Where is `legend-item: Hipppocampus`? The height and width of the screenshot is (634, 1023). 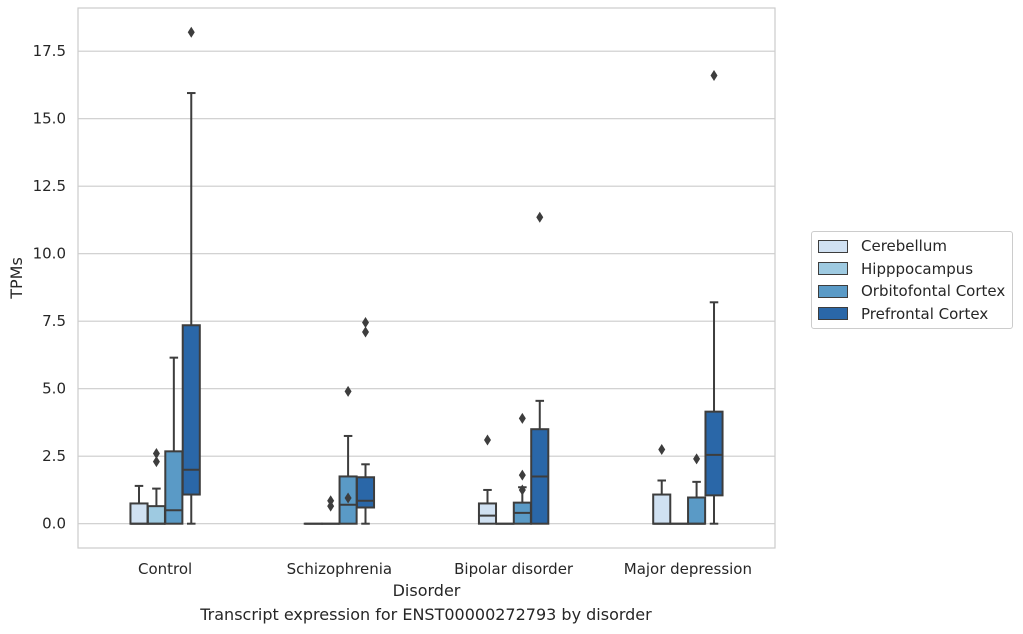
legend-item: Hipppocampus is located at coordinates (912, 269).